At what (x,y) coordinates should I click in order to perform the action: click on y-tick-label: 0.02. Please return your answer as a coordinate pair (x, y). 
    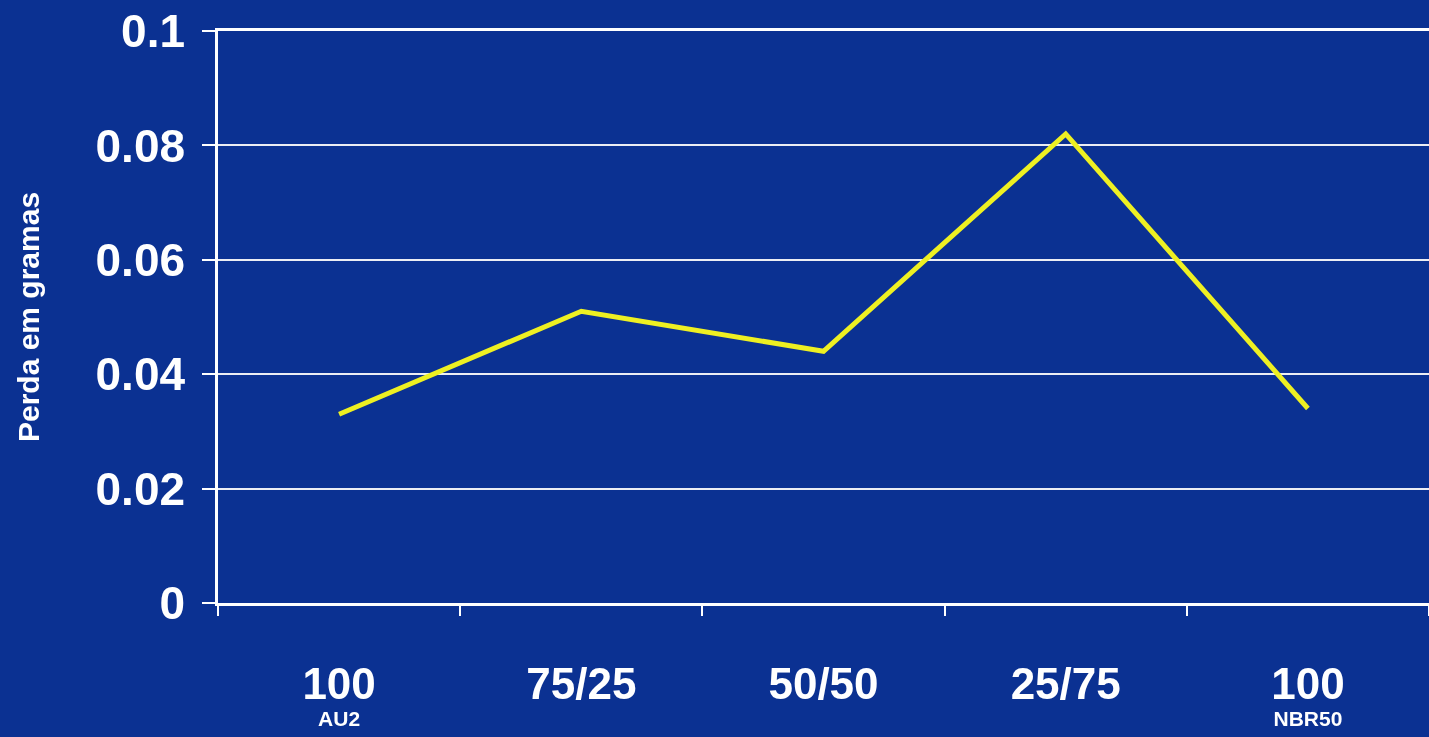
    Looking at the image, I should click on (140, 488).